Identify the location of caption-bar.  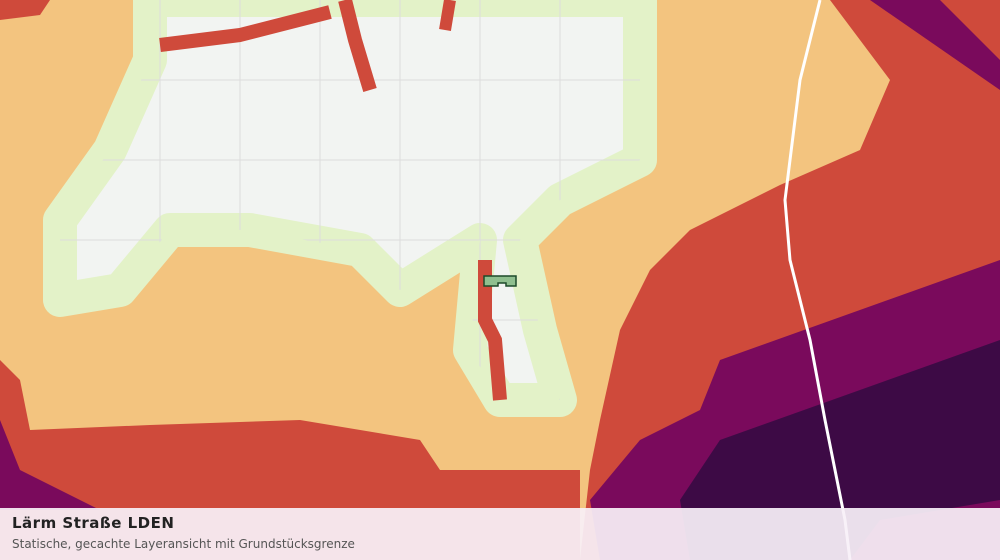
(500, 534).